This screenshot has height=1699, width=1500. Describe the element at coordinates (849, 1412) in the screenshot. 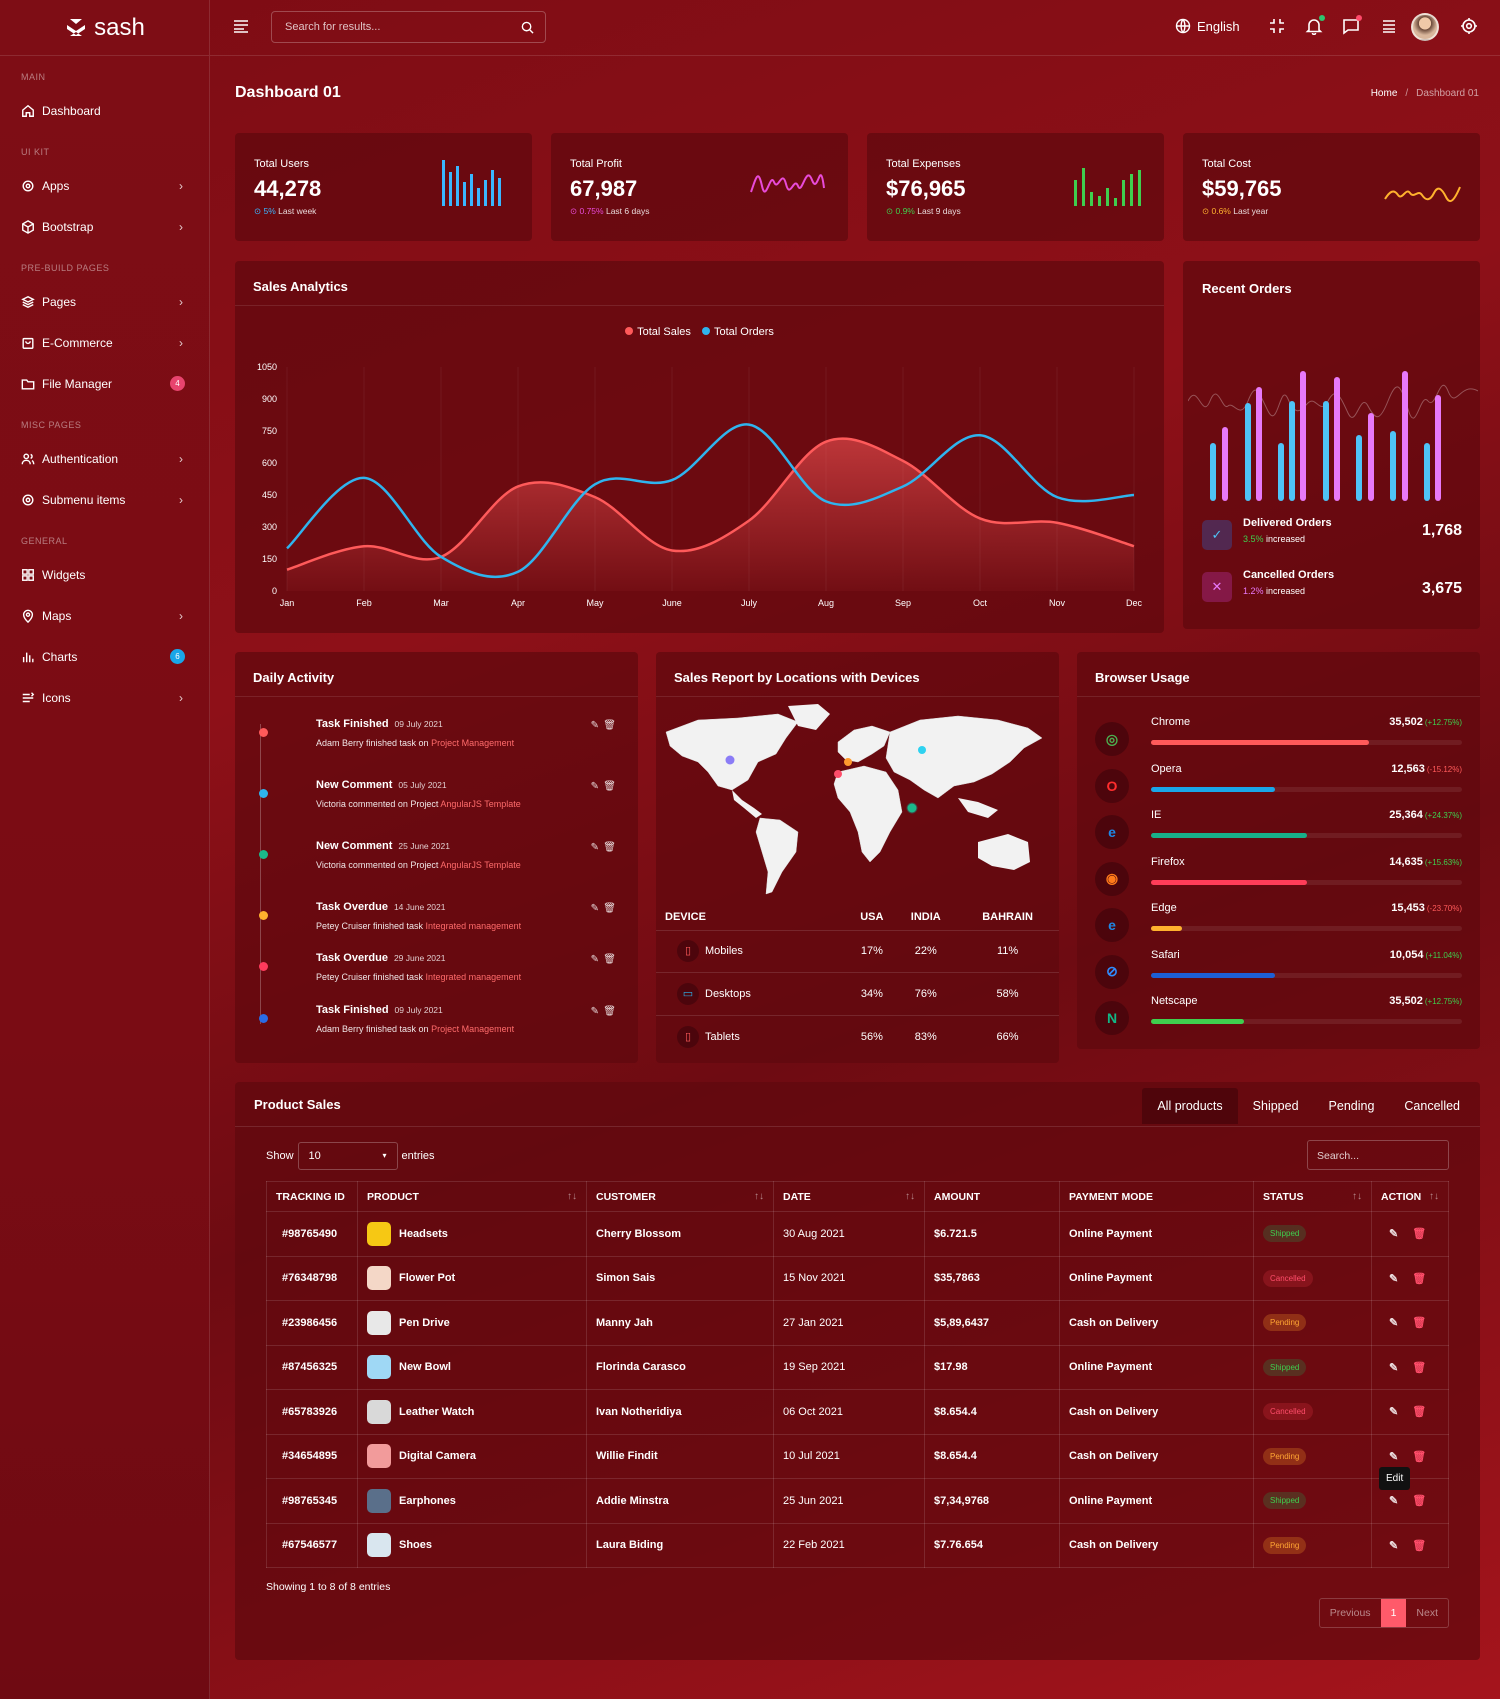

I see `order-date: 06 Oct 2021` at that location.